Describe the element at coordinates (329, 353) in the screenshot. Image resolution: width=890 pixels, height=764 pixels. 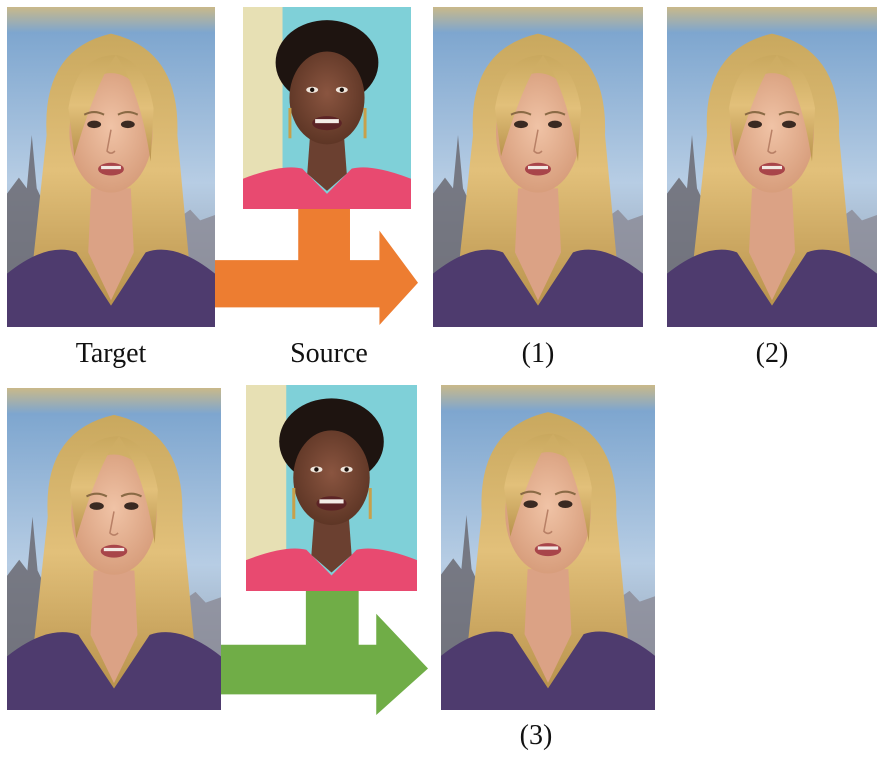
I see `caption-source: Source` at that location.